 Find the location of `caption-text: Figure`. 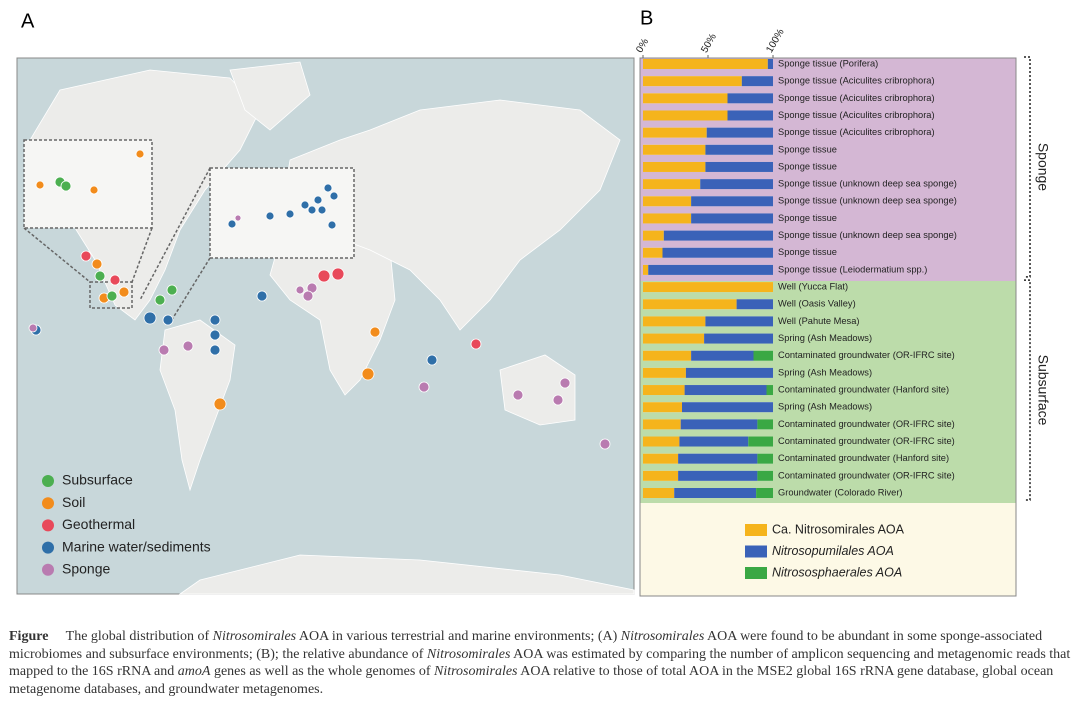

caption-text: Figure is located at coordinates (29, 636).